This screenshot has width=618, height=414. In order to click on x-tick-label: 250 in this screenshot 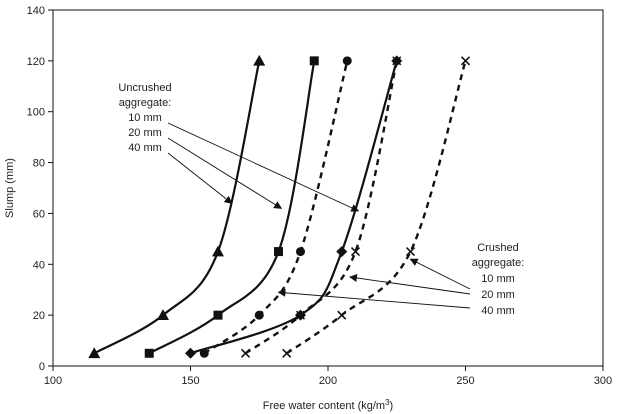, I will do `click(465, 381)`.